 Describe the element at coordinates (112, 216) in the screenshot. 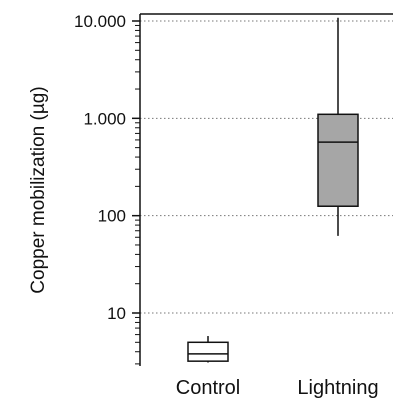

I see `y-tick-label: 100` at that location.